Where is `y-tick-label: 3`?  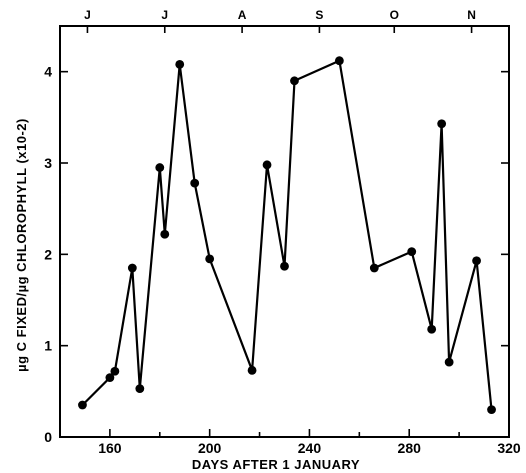
y-tick-label: 3 is located at coordinates (48, 163).